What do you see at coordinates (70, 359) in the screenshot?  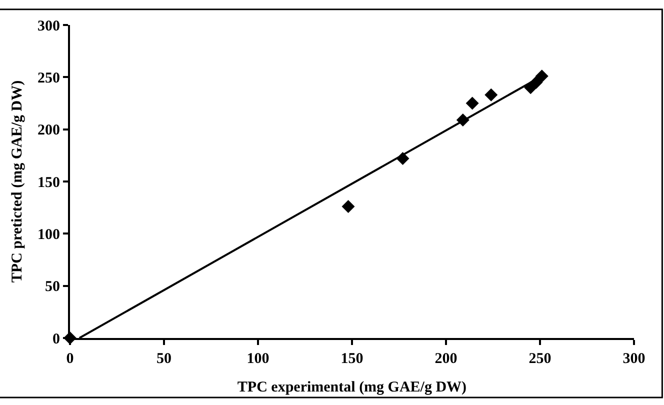 I see `x-tick-label: 0` at bounding box center [70, 359].